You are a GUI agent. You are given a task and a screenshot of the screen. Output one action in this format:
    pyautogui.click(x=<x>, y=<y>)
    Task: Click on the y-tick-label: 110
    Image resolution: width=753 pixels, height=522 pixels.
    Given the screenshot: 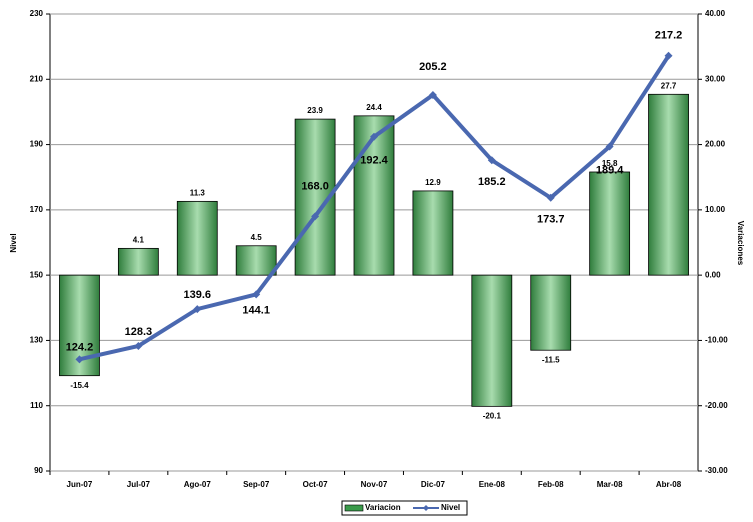 What is the action you would take?
    pyautogui.click(x=36, y=405)
    